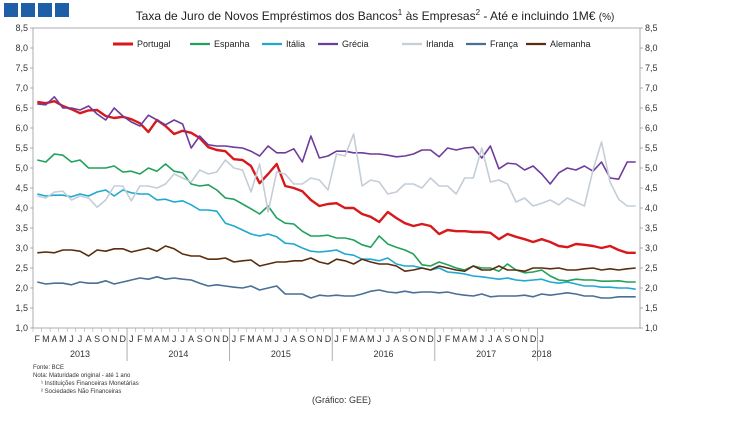  I want to click on x-year-label: 2013, so click(80, 354).